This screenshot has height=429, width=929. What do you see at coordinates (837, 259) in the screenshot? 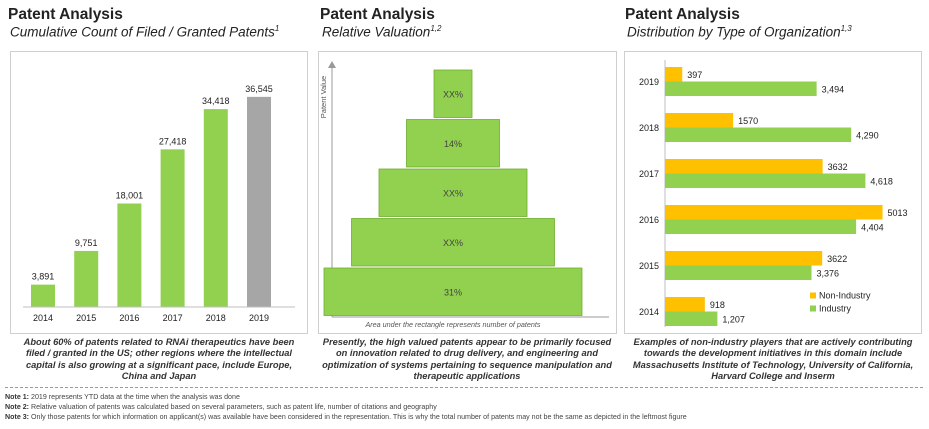
I see `bar-value-label: 3622` at bounding box center [837, 259].